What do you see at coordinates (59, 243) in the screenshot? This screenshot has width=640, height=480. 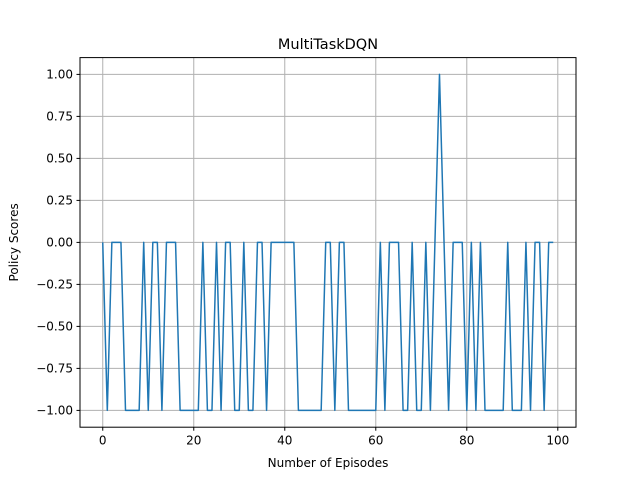 I see `y-tick-label: 0.00` at bounding box center [59, 243].